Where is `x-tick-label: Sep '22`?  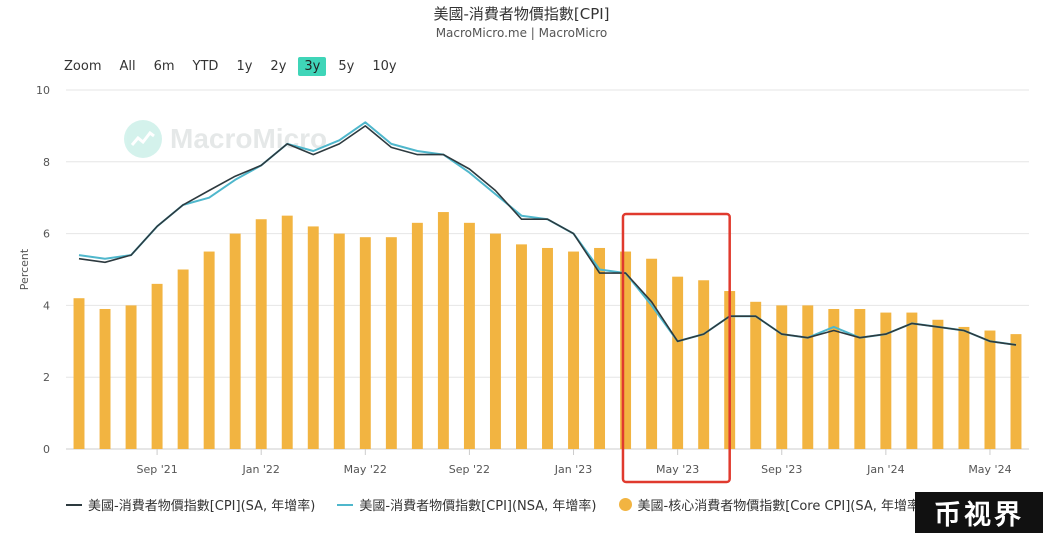 x-tick-label: Sep '22 is located at coordinates (469, 469).